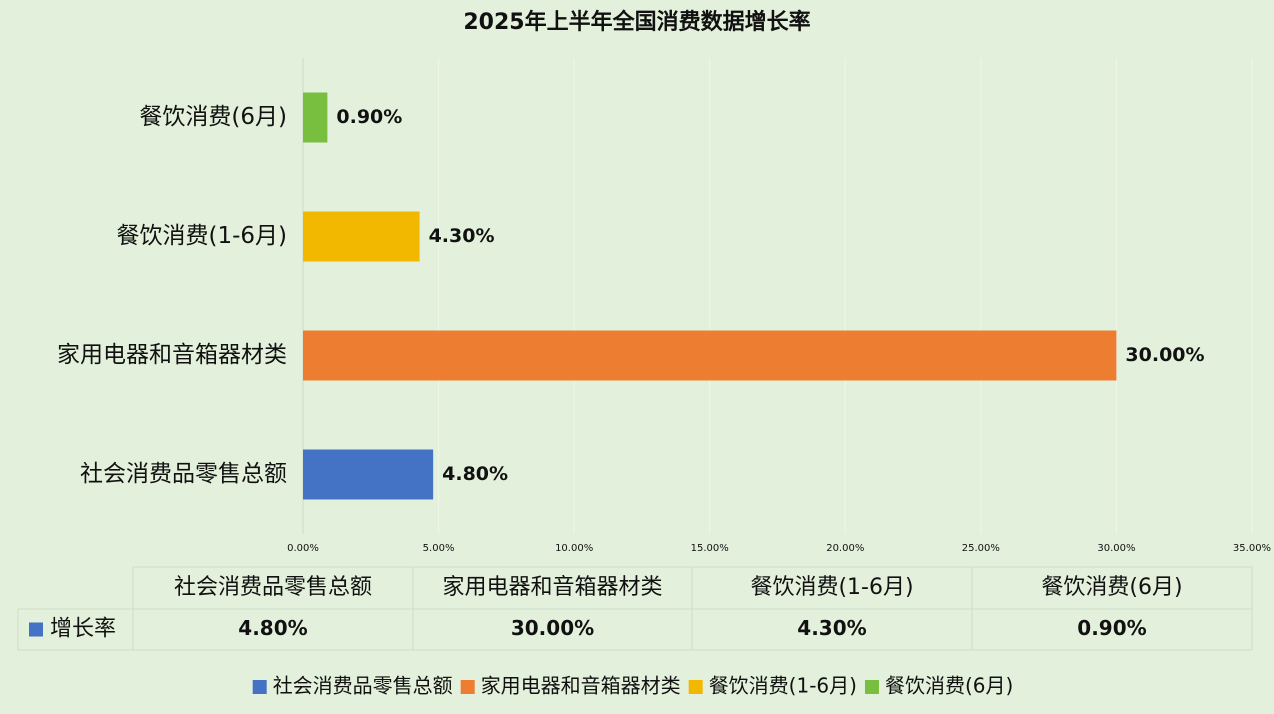 The image size is (1274, 714). What do you see at coordinates (1111, 587) in the screenshot?
I see `table-header: 餐饮消费(6月)` at bounding box center [1111, 587].